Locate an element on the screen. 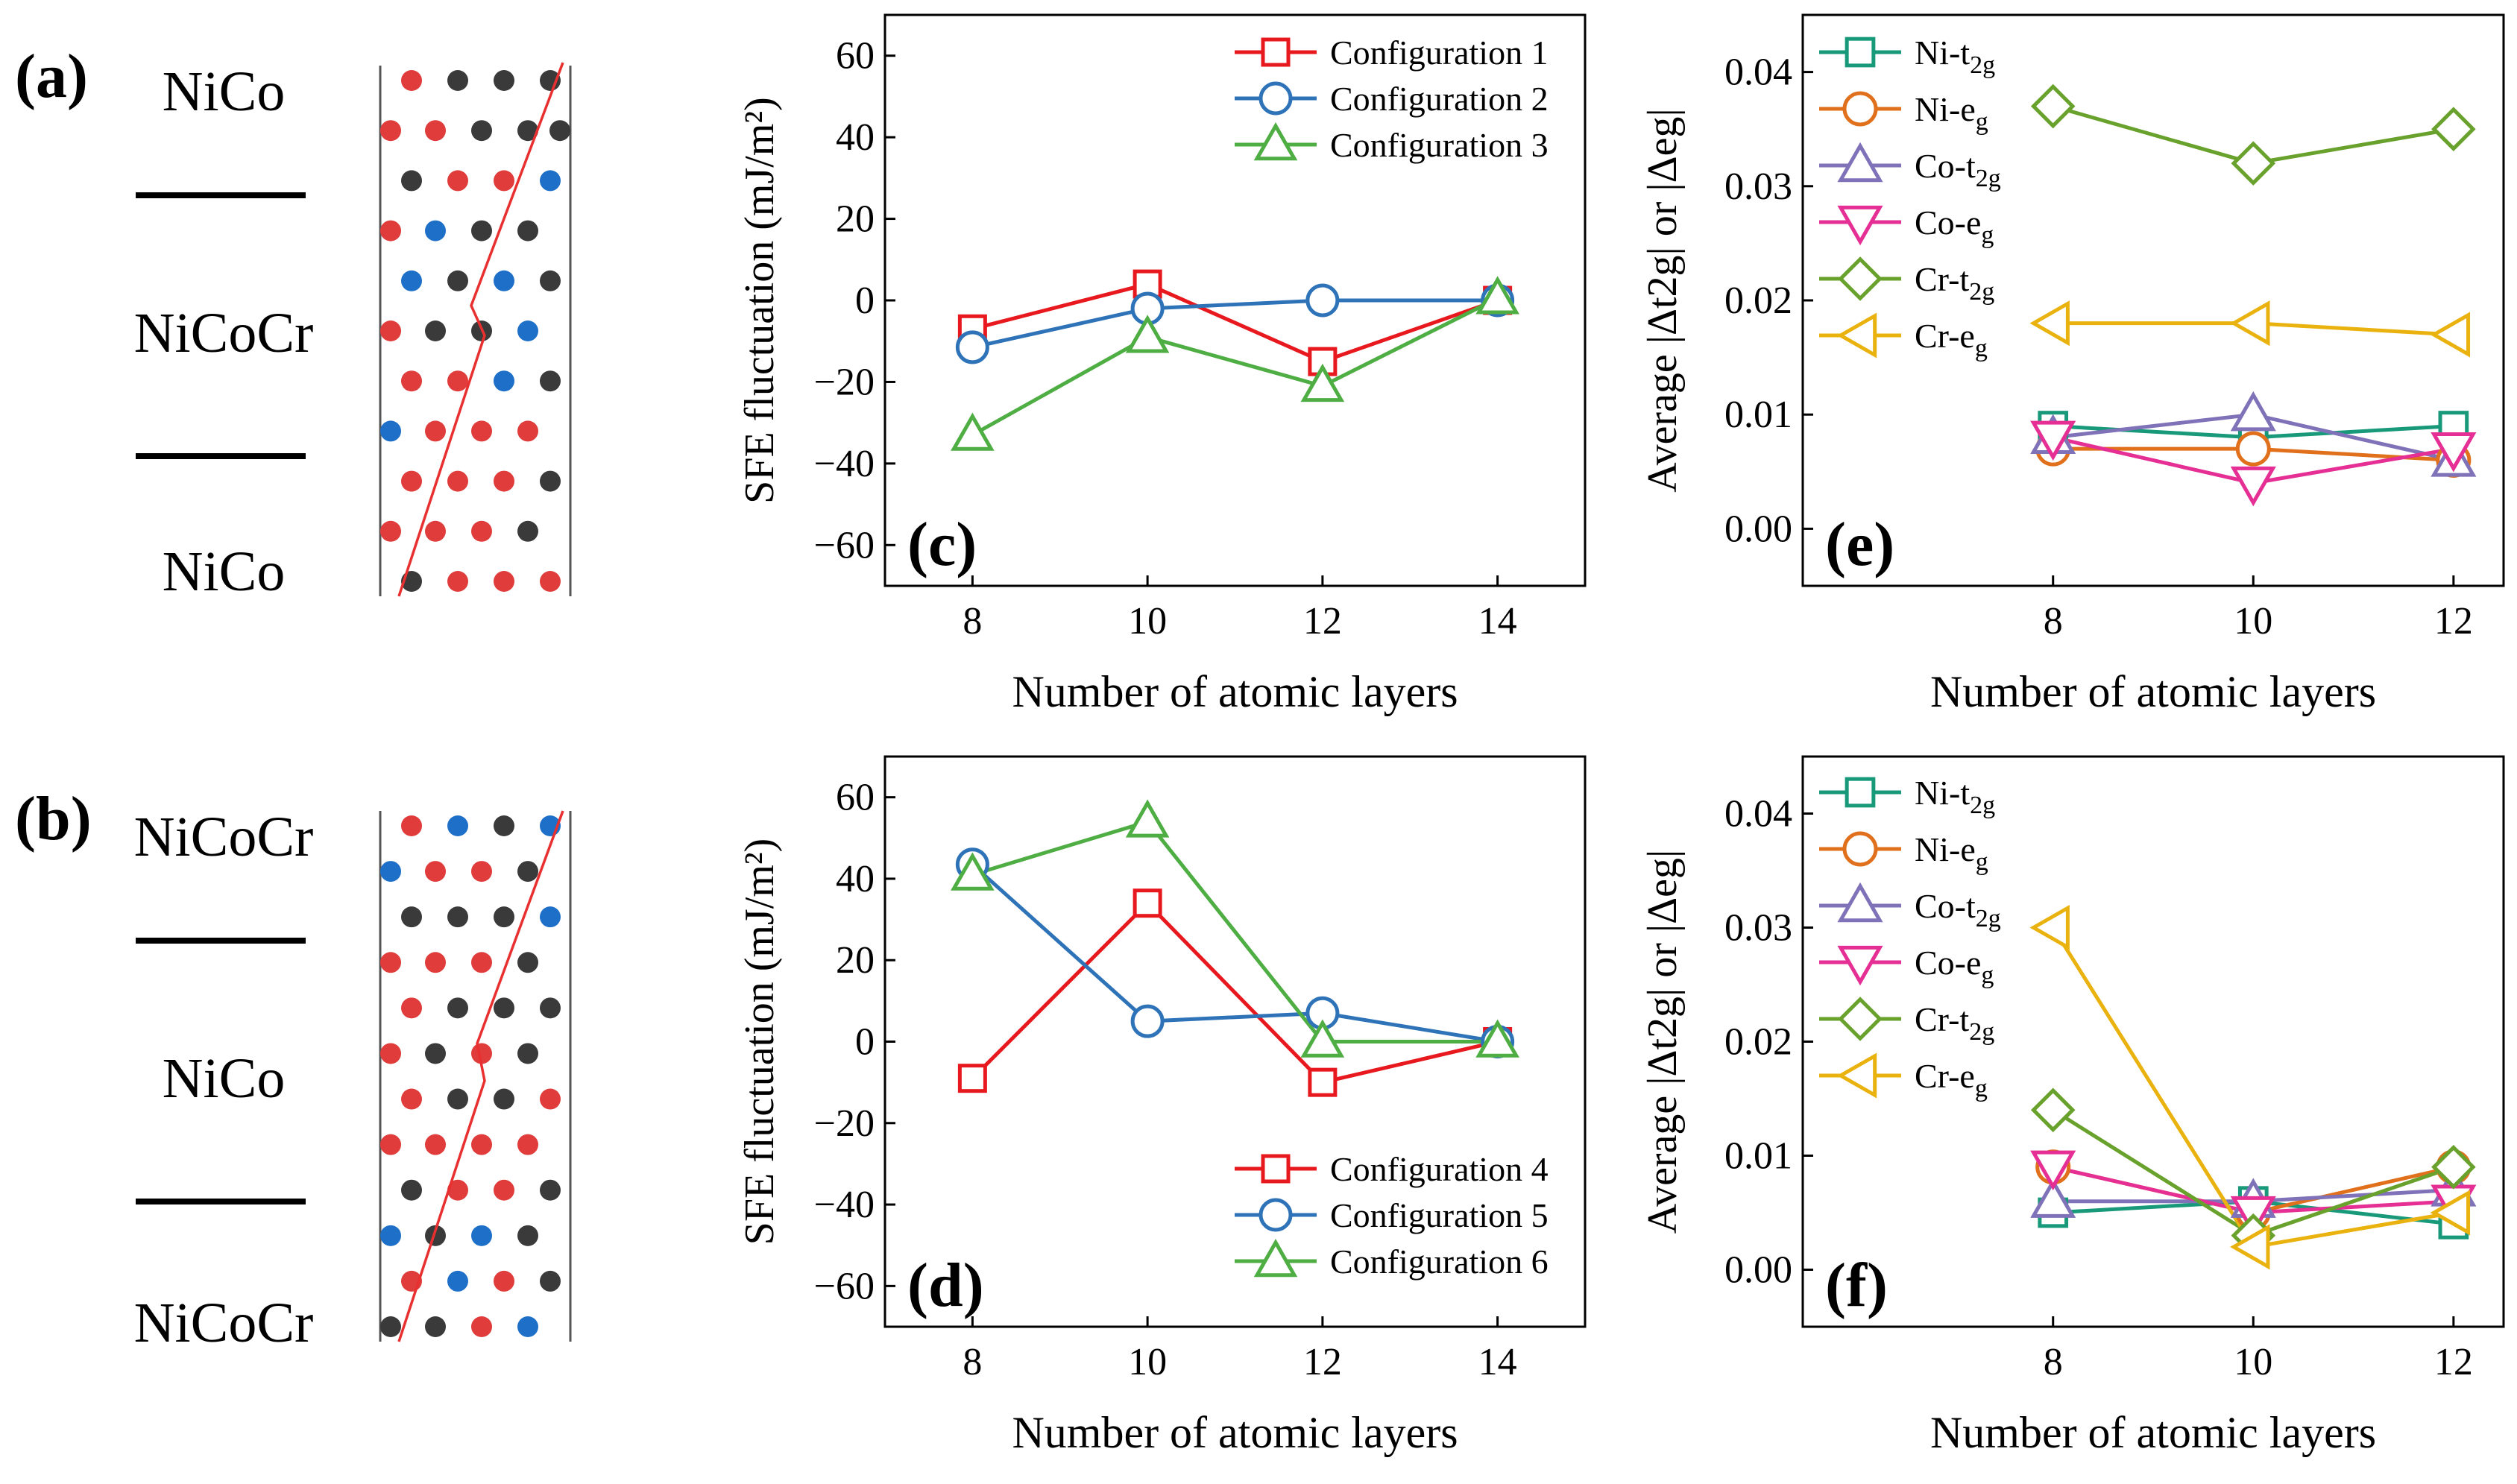 The height and width of the screenshot is (1484, 2517). legend-label: Cr-t2g is located at coordinates (1954, 283).